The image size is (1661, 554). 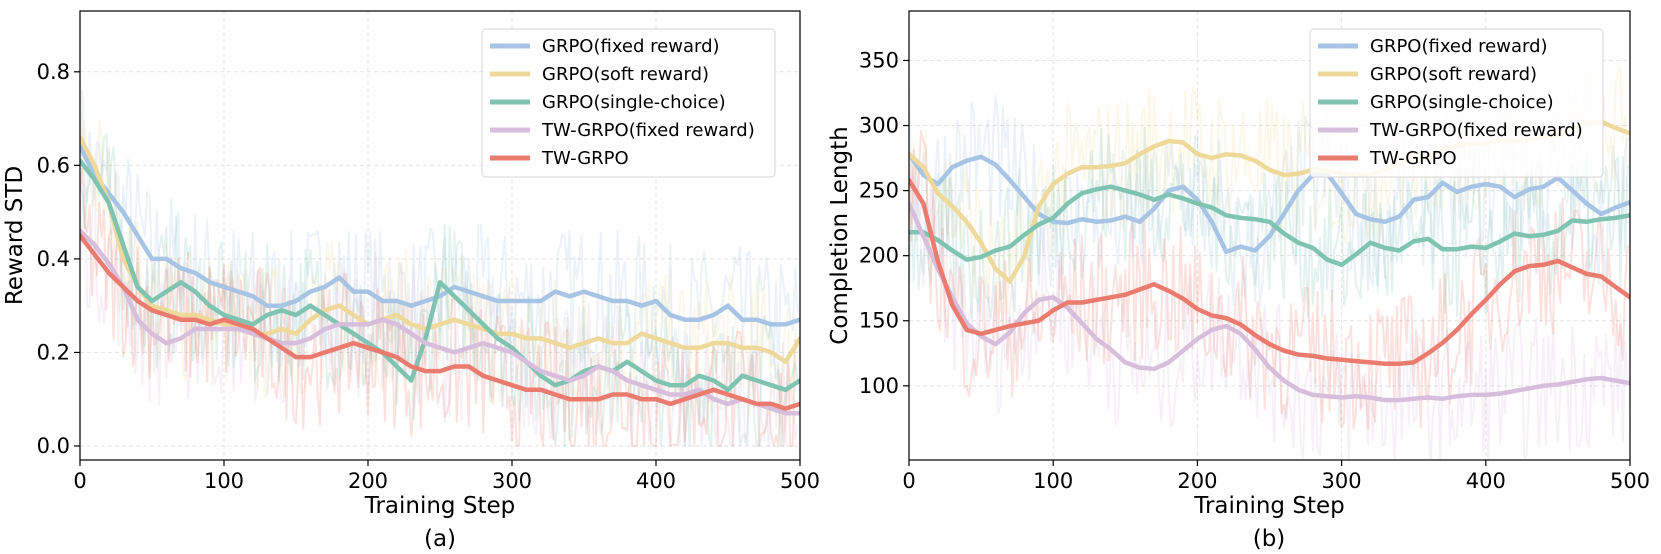 What do you see at coordinates (53, 446) in the screenshot?
I see `y-tick-label: 0.0` at bounding box center [53, 446].